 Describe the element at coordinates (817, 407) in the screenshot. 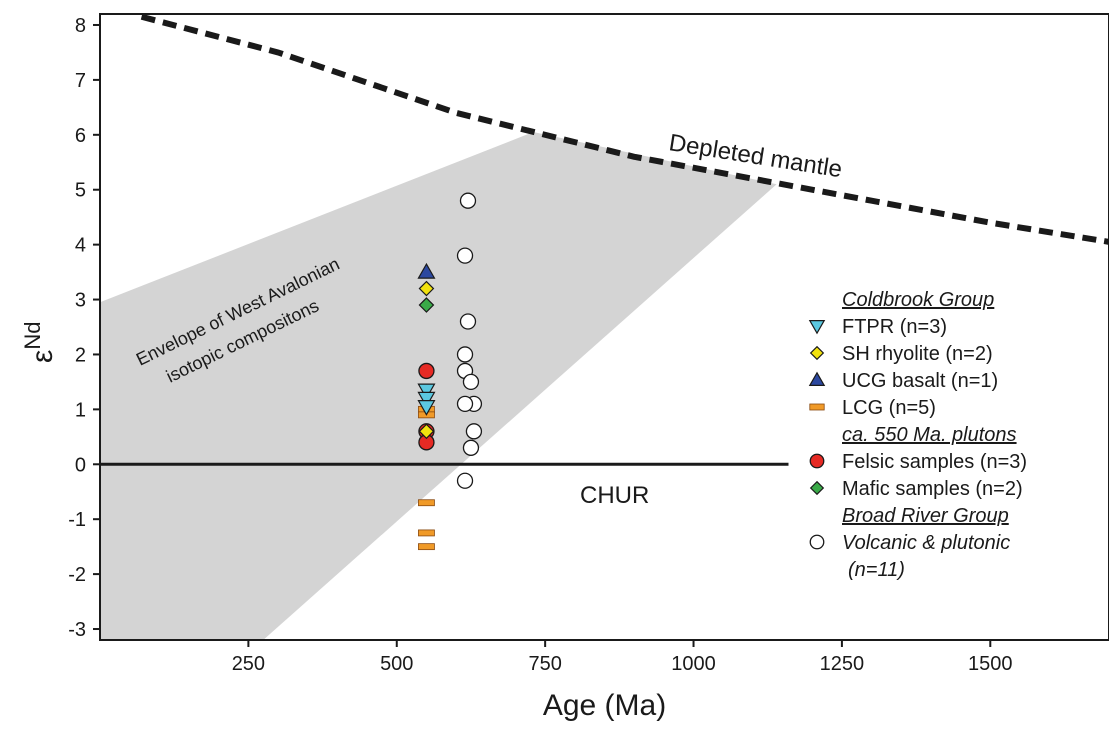

I see `legend-marker-lcg` at that location.